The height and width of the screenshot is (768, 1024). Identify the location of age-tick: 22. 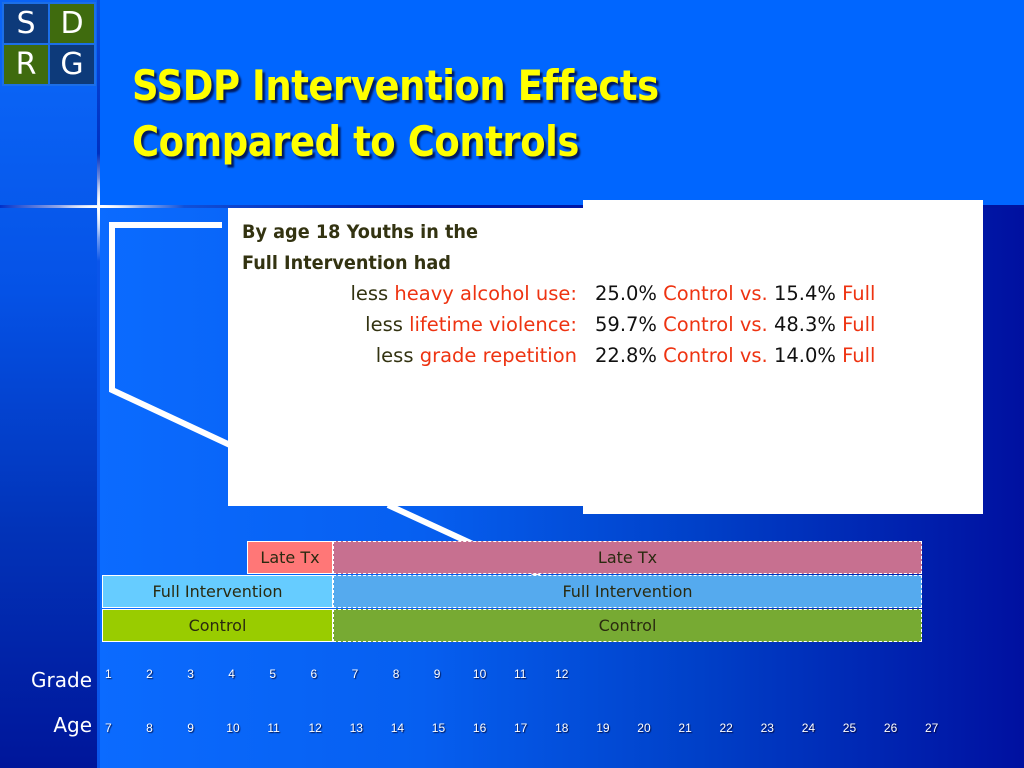
(726, 728).